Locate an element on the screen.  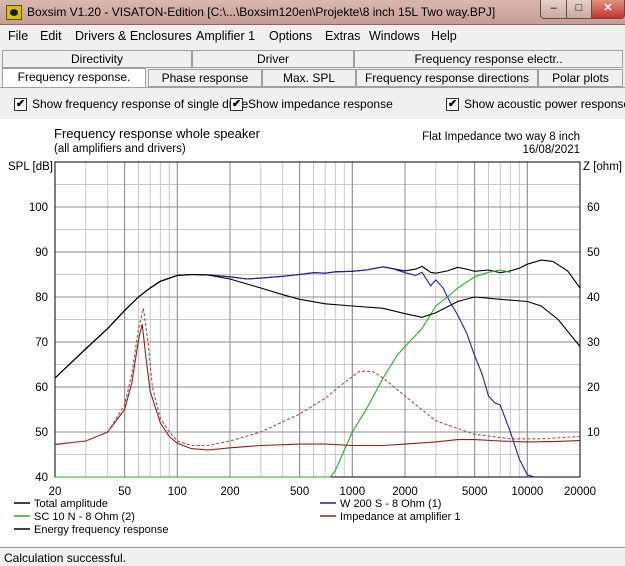
x-tick-label: 500 is located at coordinates (299, 492).